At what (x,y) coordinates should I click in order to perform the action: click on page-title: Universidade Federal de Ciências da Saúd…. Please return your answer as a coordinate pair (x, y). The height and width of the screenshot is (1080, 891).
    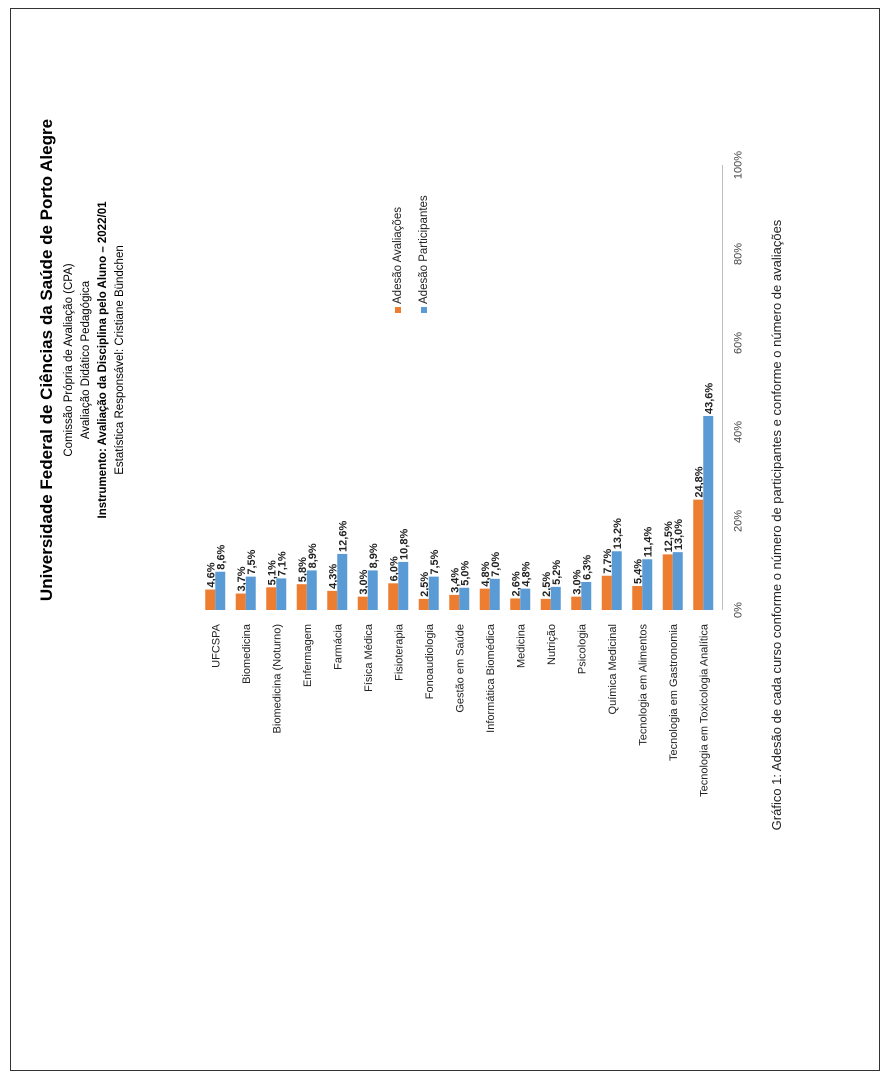
    Looking at the image, I should click on (46, 360).